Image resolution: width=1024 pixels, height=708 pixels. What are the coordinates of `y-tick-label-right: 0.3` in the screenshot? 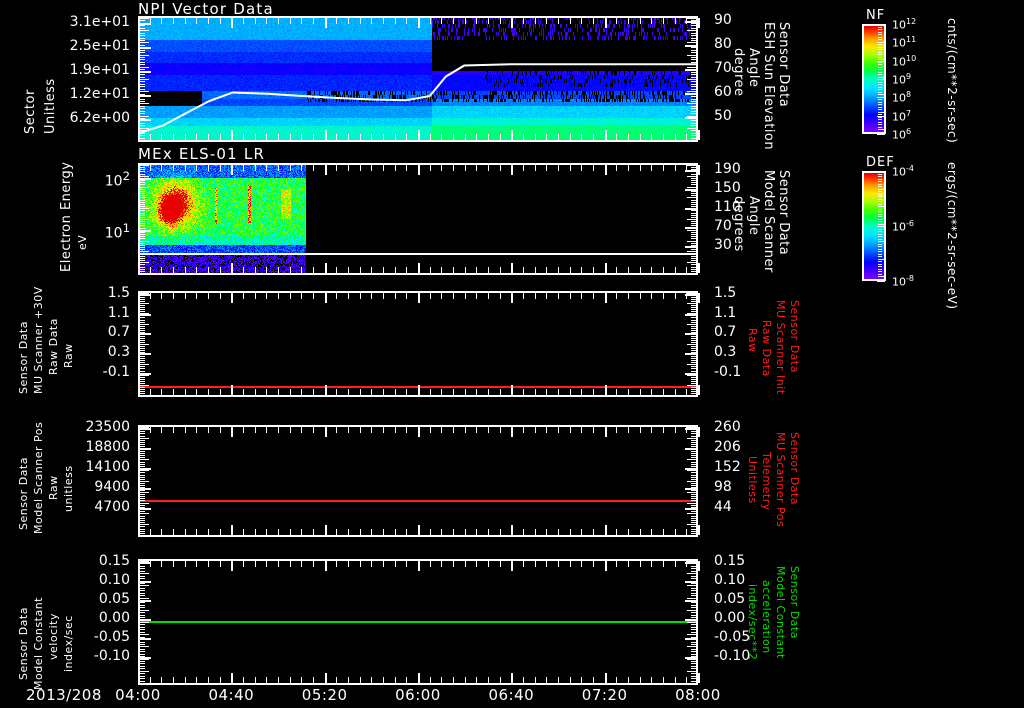 It's located at (725, 352).